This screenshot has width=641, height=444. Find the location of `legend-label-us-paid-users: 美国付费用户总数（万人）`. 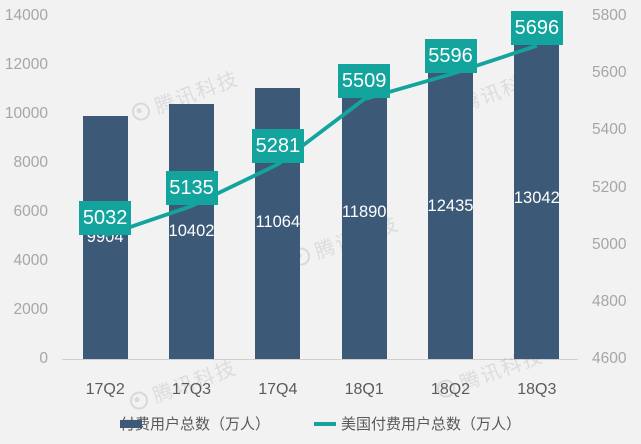

legend-label-us-paid-users: 美国付费用户总数（万人） is located at coordinates (431, 424).